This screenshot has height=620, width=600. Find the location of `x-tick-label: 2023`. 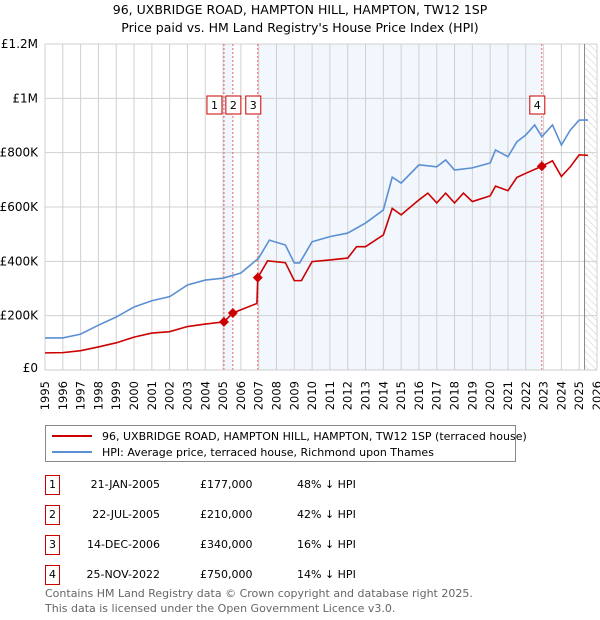

x-tick-label: 2023 is located at coordinates (544, 395).